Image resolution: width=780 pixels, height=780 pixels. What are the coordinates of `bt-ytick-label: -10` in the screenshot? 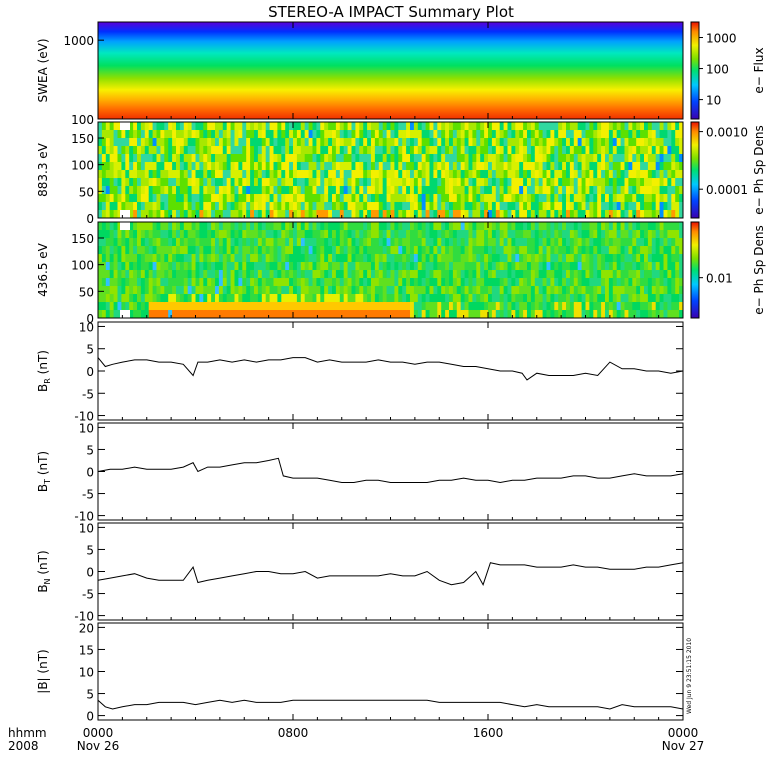 It's located at (84, 517).